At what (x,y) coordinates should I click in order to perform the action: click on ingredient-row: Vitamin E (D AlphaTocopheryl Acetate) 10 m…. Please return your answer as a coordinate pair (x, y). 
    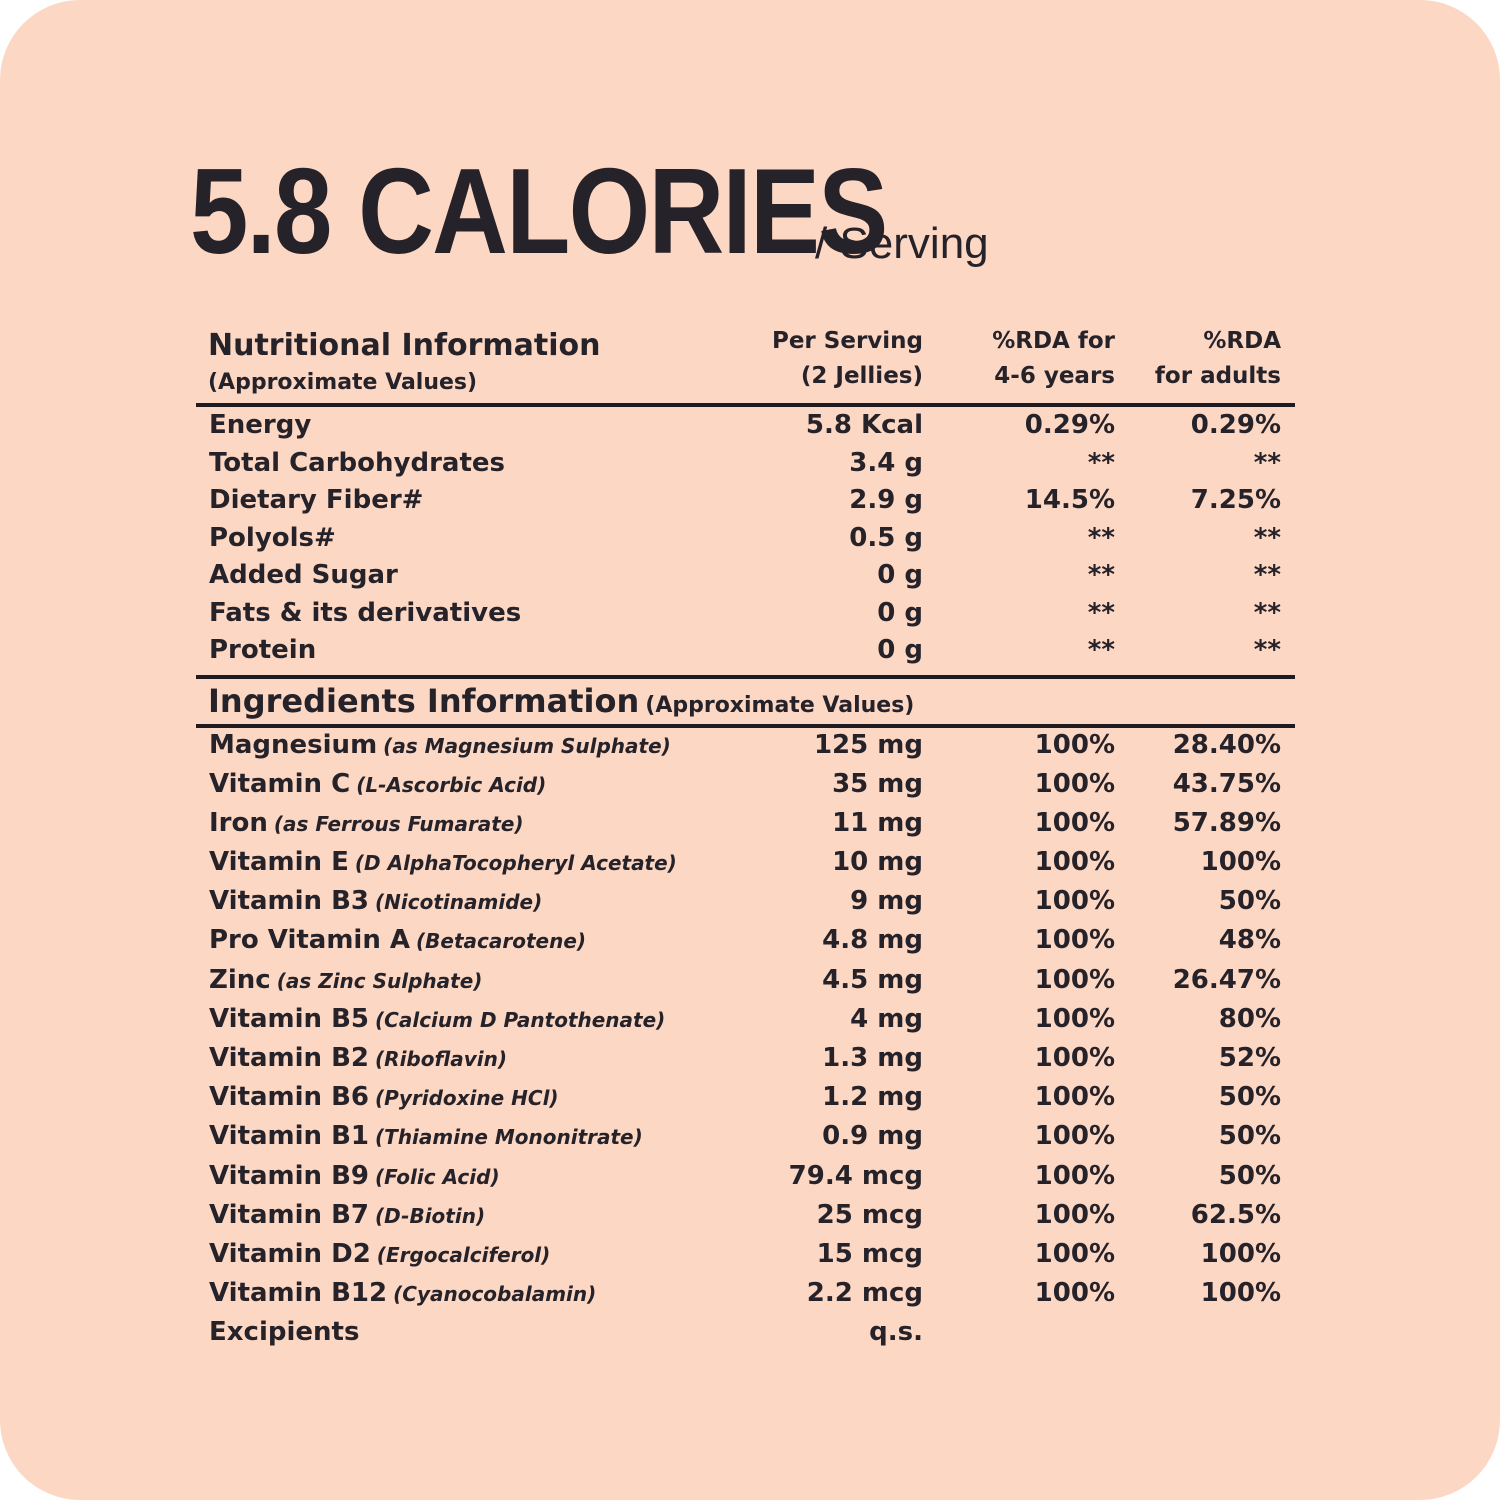
    Looking at the image, I should click on (745, 864).